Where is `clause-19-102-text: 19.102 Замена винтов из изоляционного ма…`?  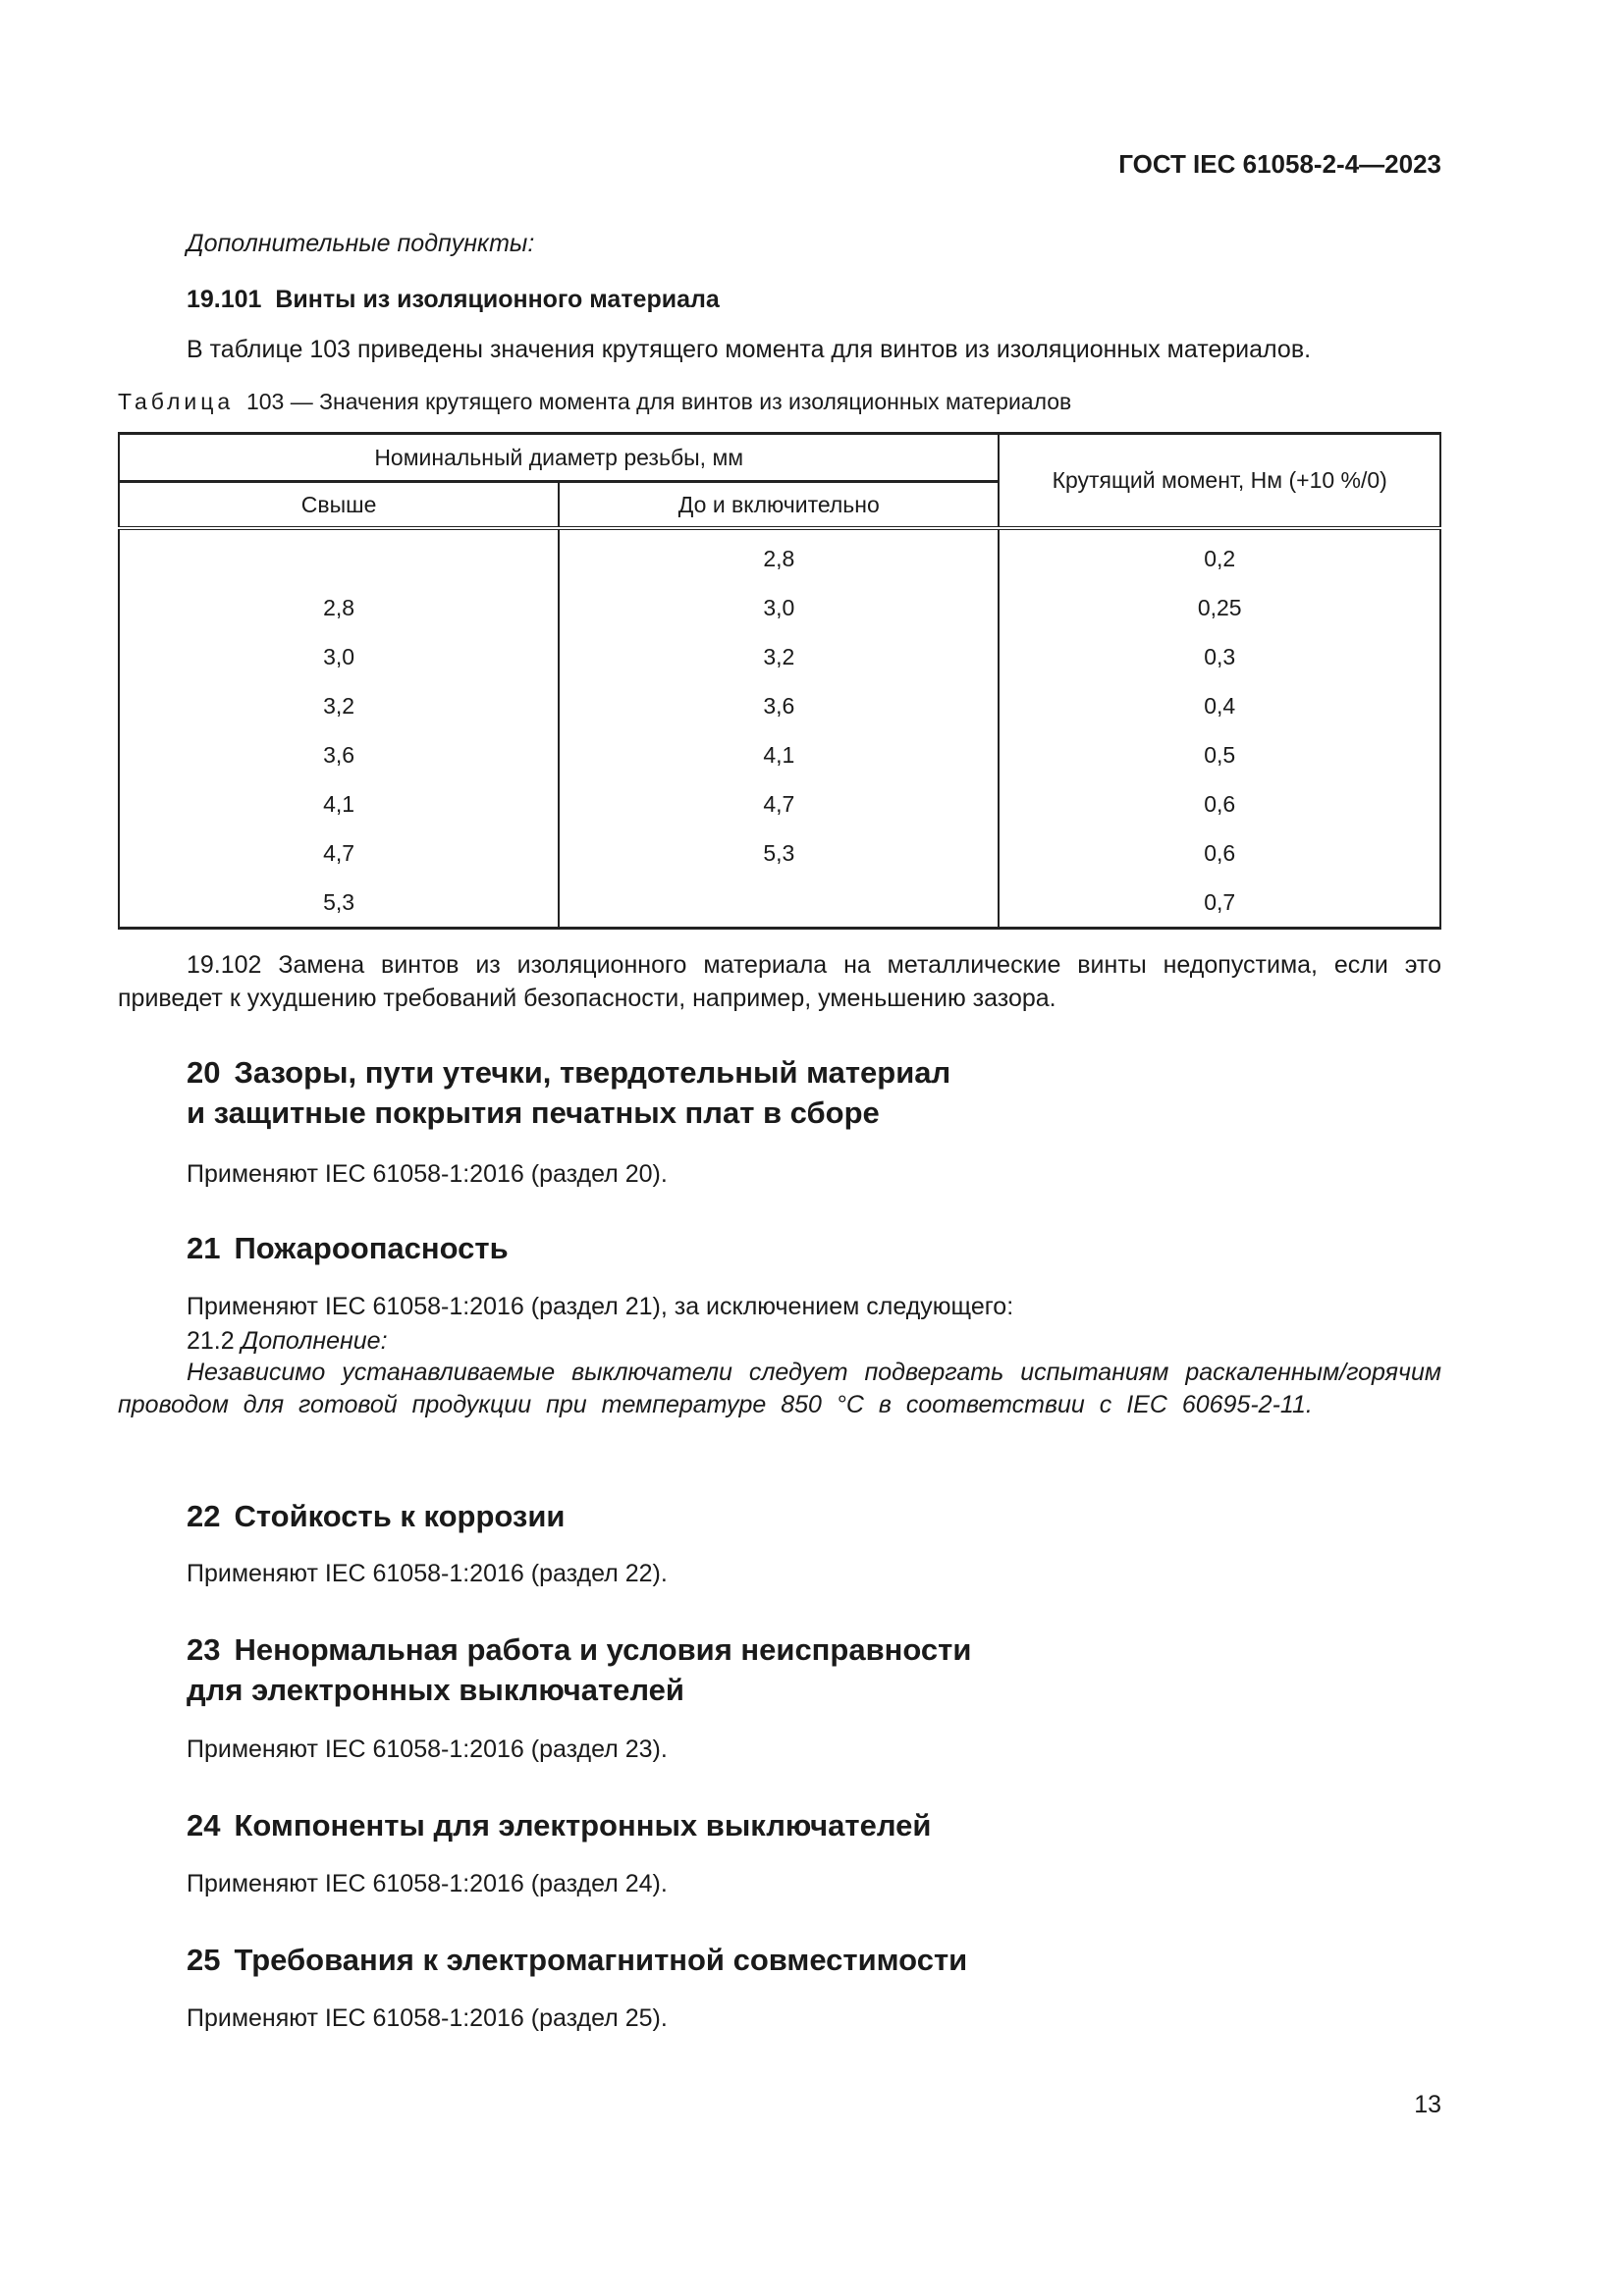 clause-19-102-text: 19.102 Замена винтов из изоляционного ма… is located at coordinates (779, 982).